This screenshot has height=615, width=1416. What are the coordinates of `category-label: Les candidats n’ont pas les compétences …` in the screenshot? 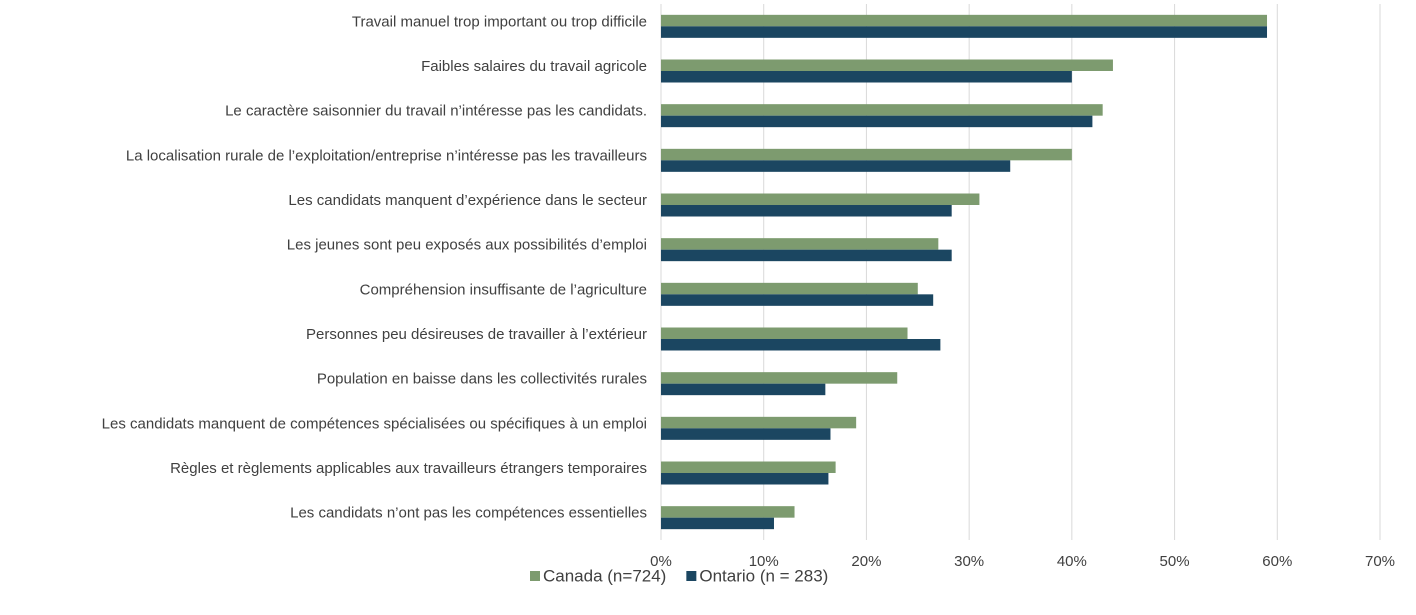 It's located at (468, 513).